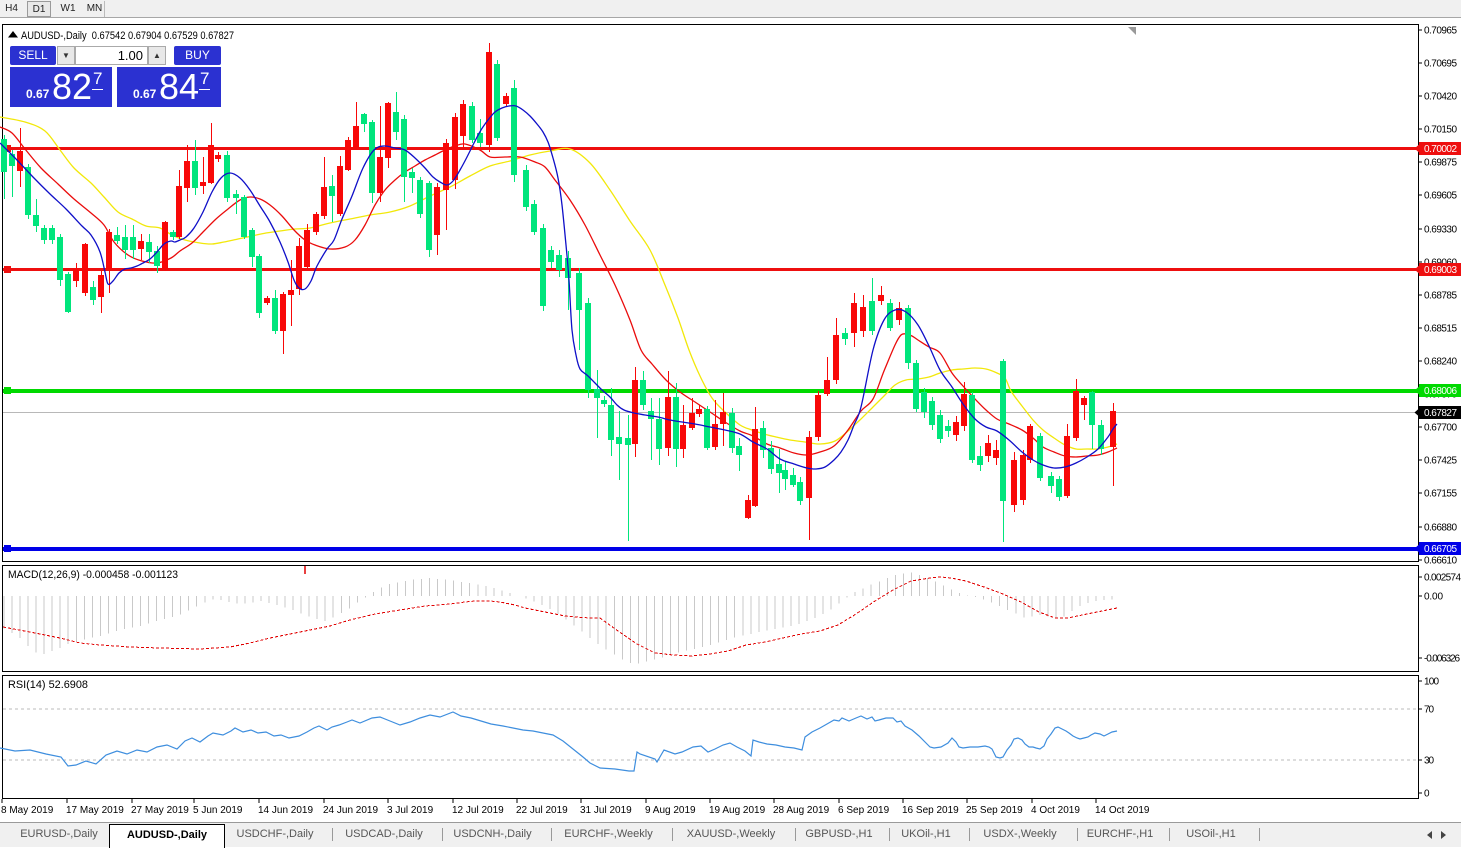 This screenshot has height=848, width=1461. I want to click on svg-text: 17 May 2019, so click(95, 810).